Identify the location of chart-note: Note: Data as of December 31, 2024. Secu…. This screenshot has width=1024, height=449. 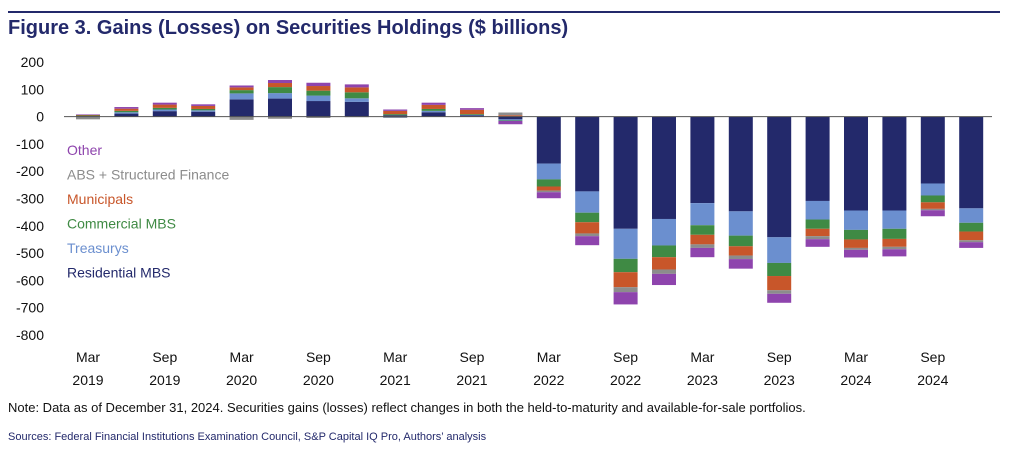
(407, 407).